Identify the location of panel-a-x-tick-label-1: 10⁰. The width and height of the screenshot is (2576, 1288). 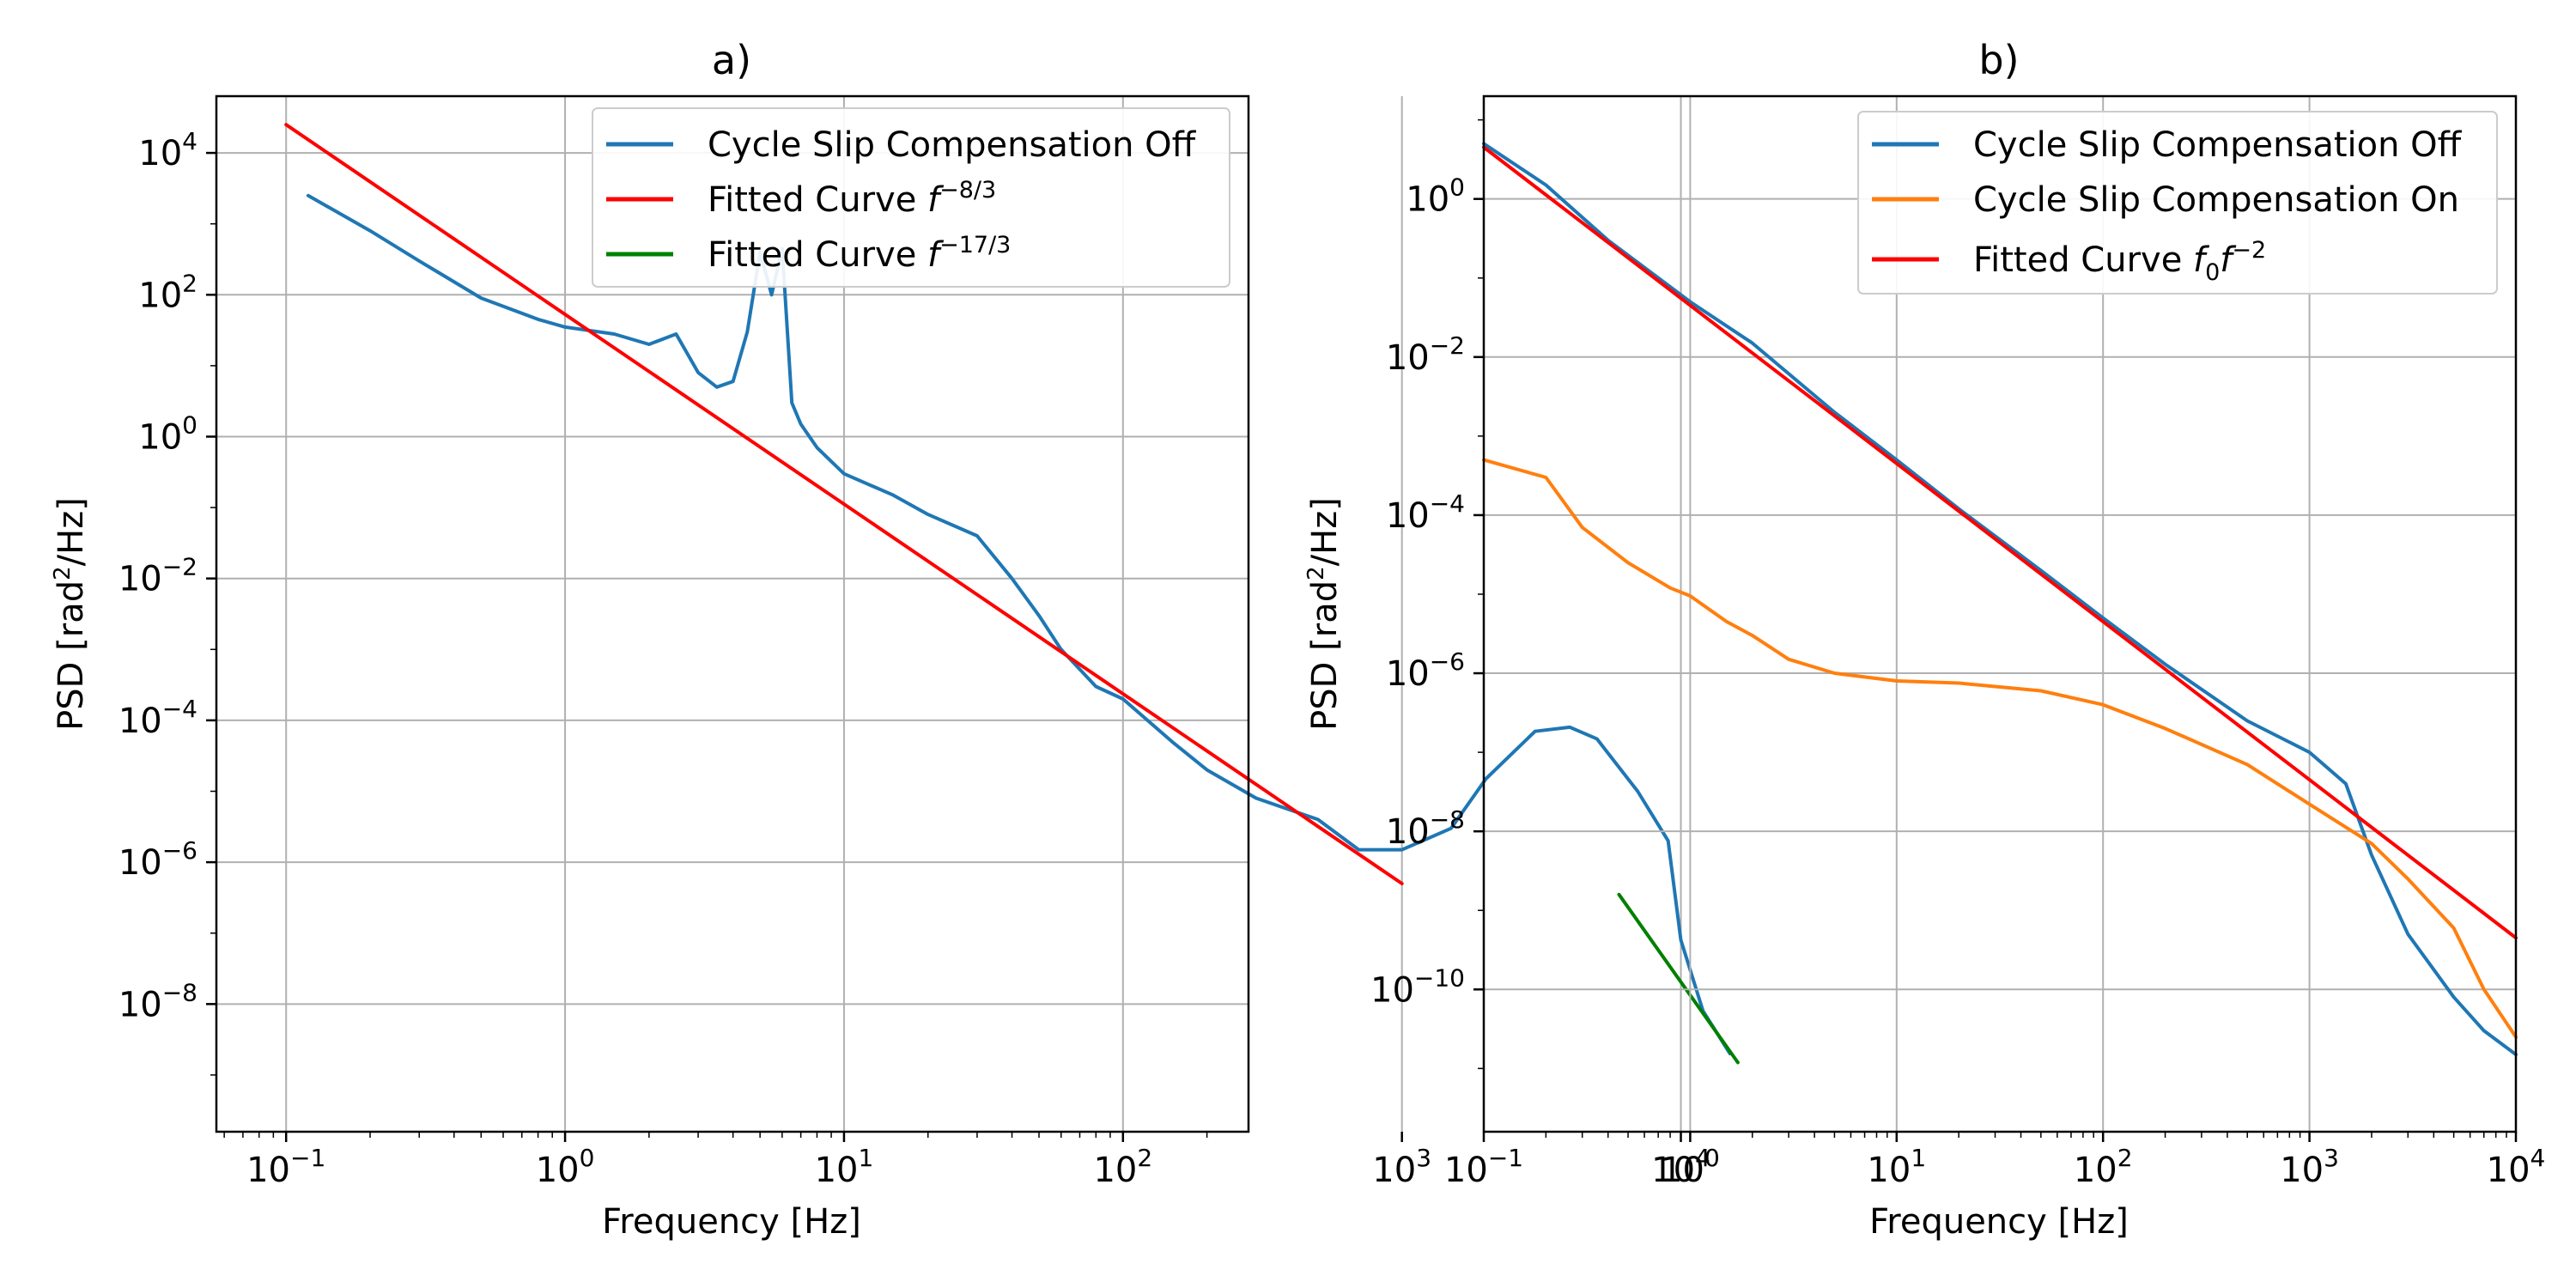
(565, 1167).